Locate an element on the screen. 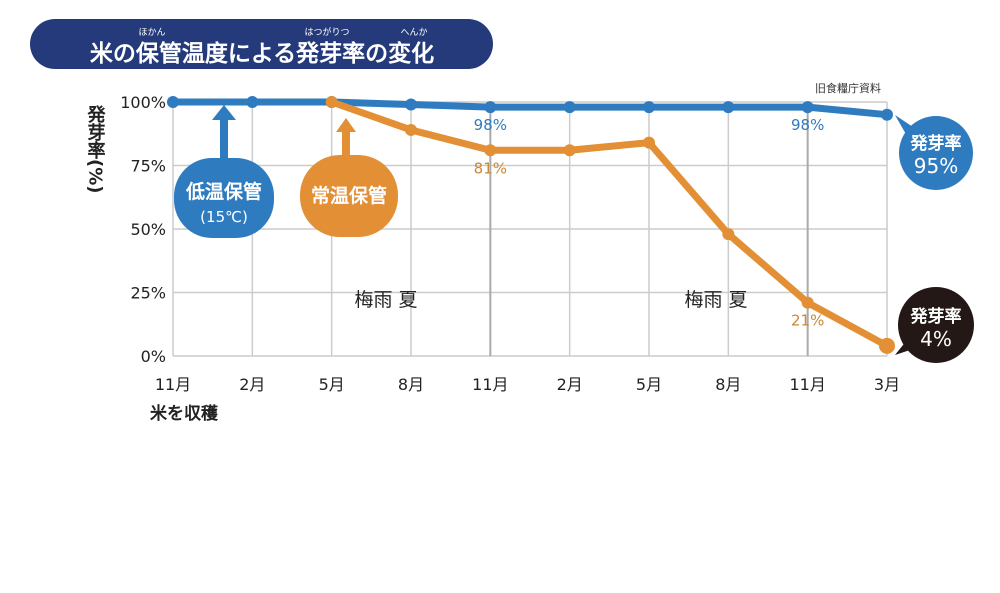 The width and height of the screenshot is (1000, 593). y-tick-label: 25% is located at coordinates (148, 293).